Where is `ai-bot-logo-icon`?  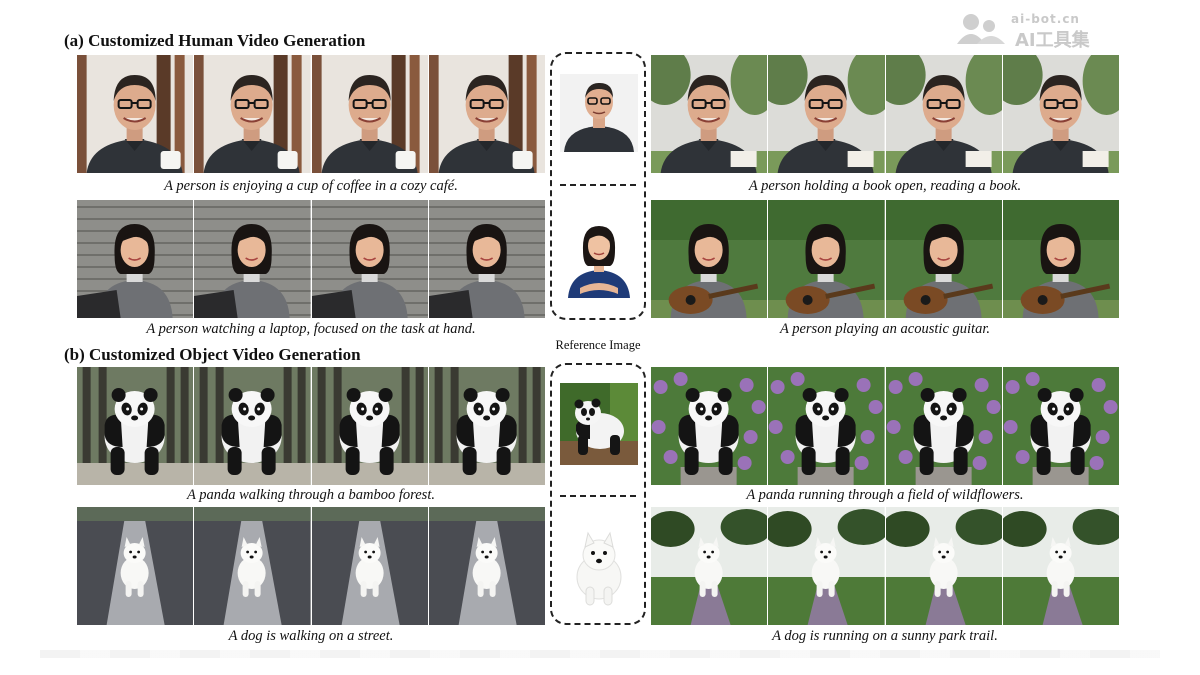
ai-bot-logo-icon is located at coordinates (981, 29).